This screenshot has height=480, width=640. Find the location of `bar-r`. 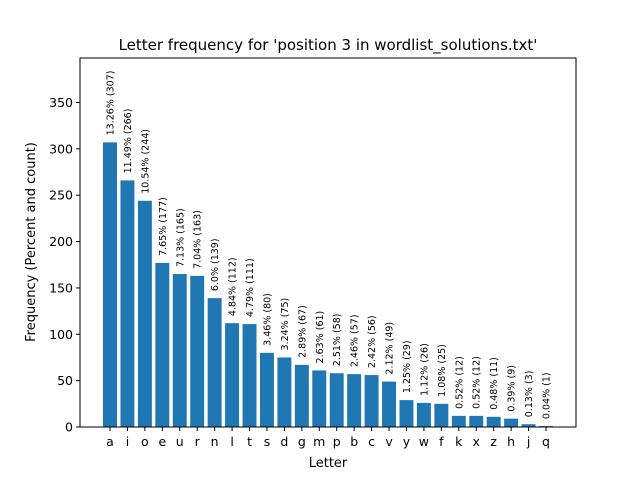

bar-r is located at coordinates (197, 351).